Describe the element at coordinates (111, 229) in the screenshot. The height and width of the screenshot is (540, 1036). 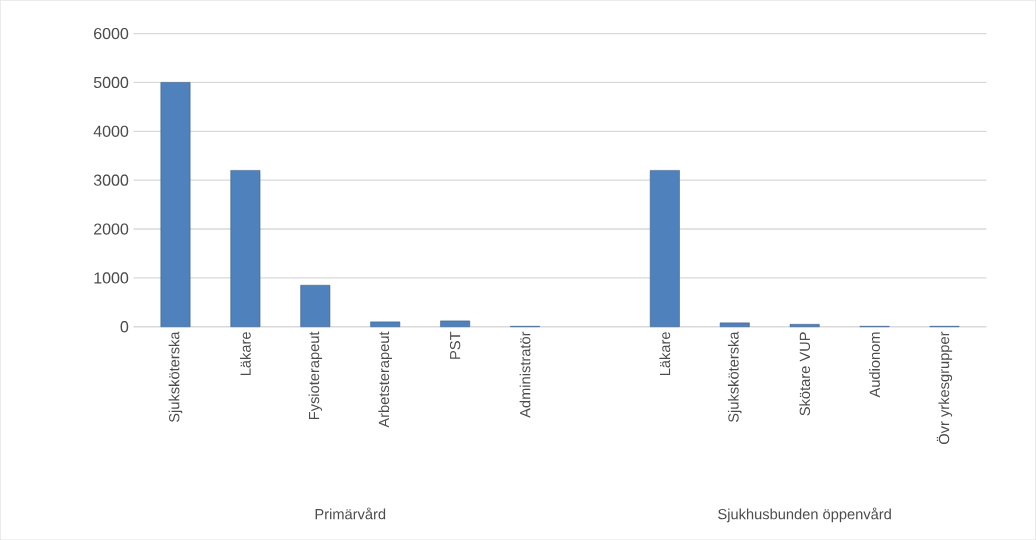
I see `y-tick-label: 2000` at that location.